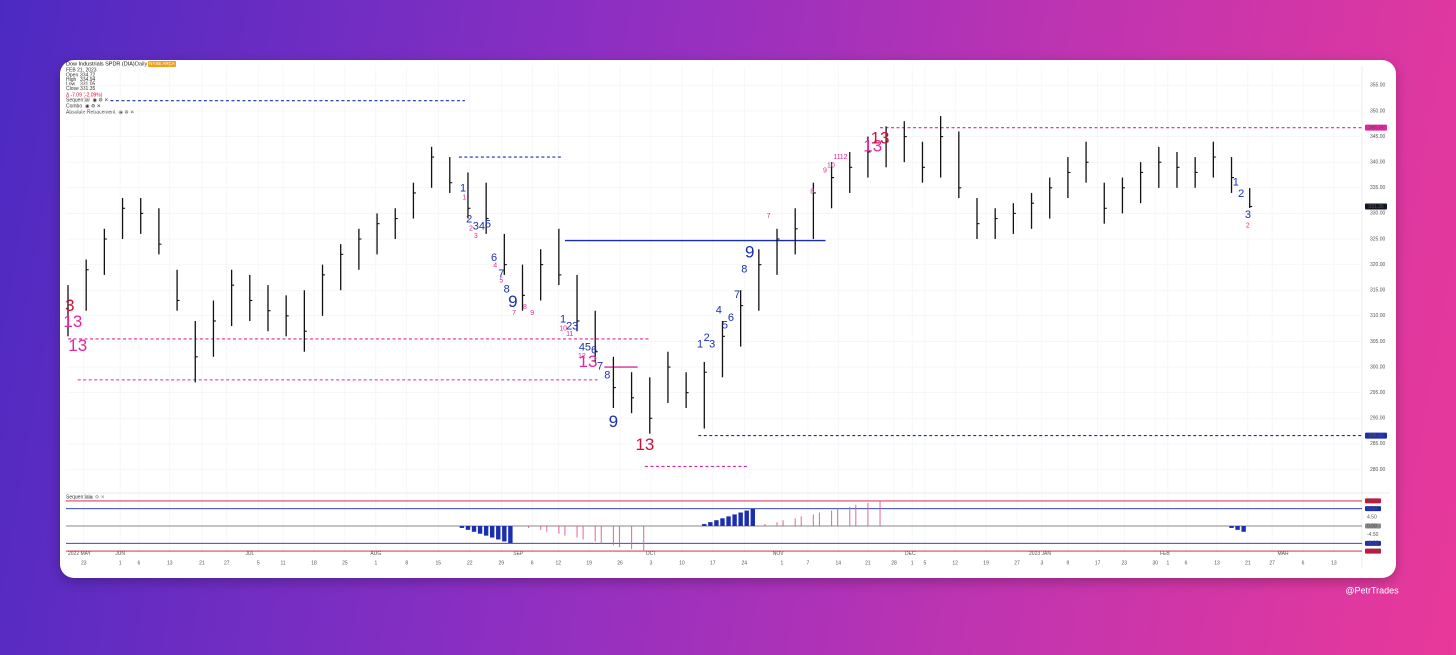 This screenshot has height=655, width=1456. I want to click on x-tick-label: 22, so click(470, 563).